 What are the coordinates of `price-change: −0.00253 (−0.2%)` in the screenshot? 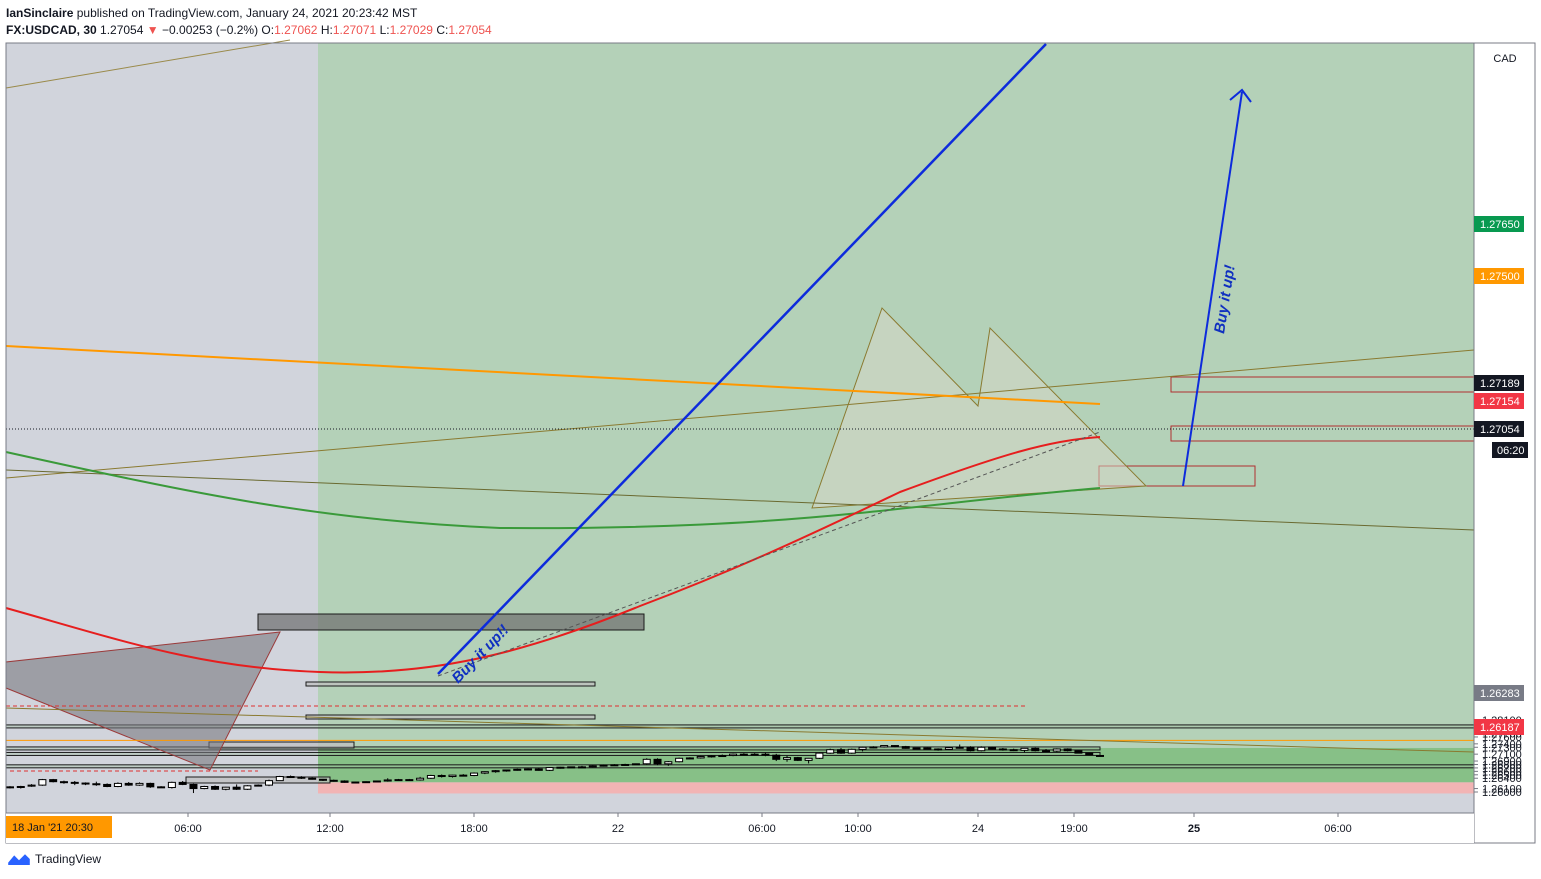 It's located at (210, 30).